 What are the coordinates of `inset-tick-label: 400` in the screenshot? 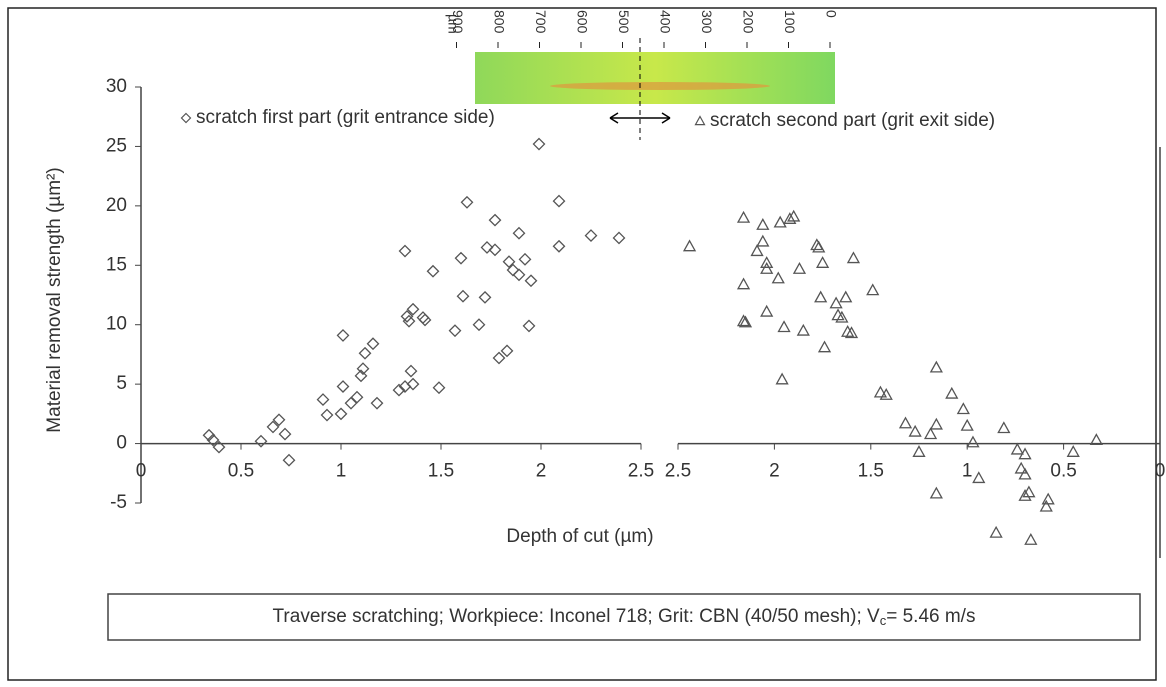 It's located at (665, 22).